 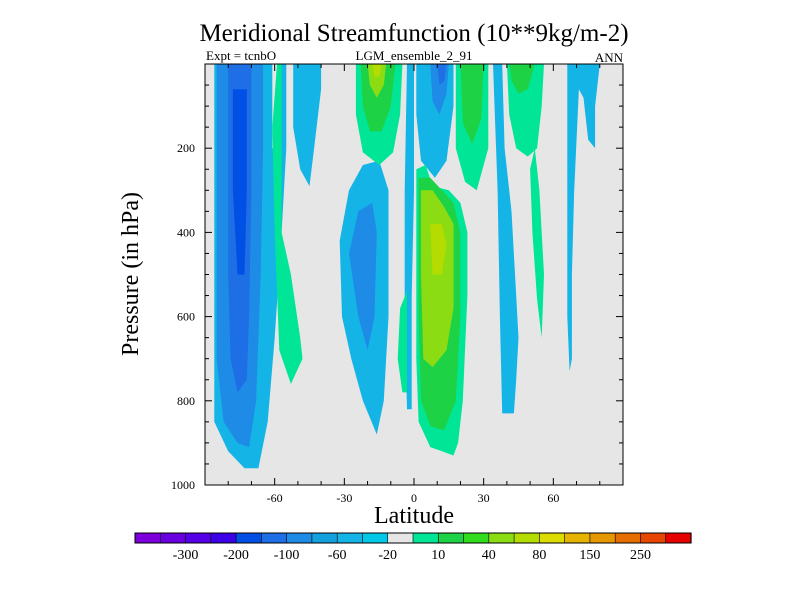 What do you see at coordinates (609, 57) in the screenshot?
I see `subtitle-right: ANN` at bounding box center [609, 57].